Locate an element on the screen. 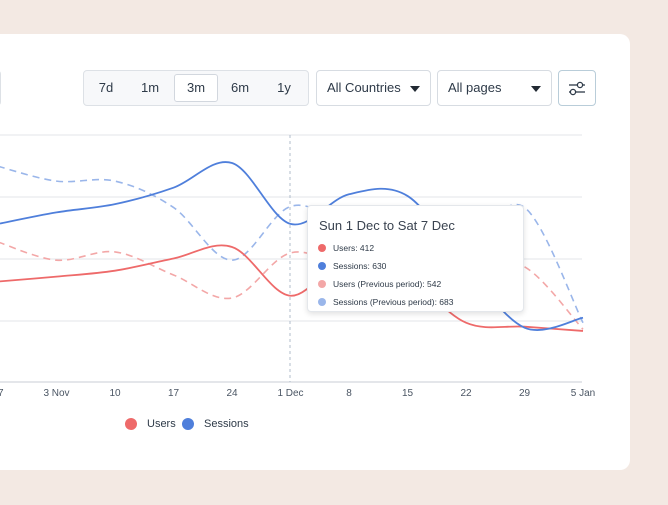 This screenshot has height=505, width=668. users-dot is located at coordinates (322, 247).